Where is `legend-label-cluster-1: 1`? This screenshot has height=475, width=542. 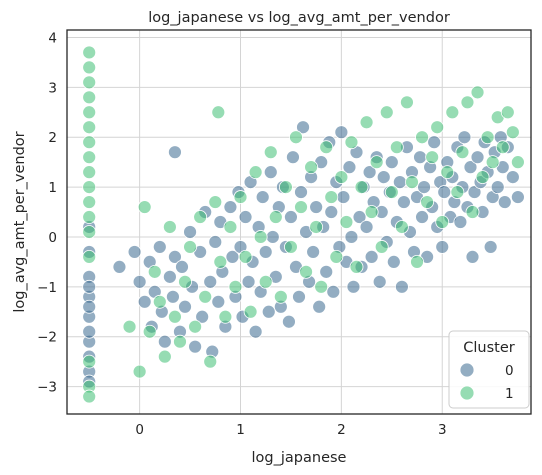 legend-label-cluster-1: 1 is located at coordinates (509, 394).